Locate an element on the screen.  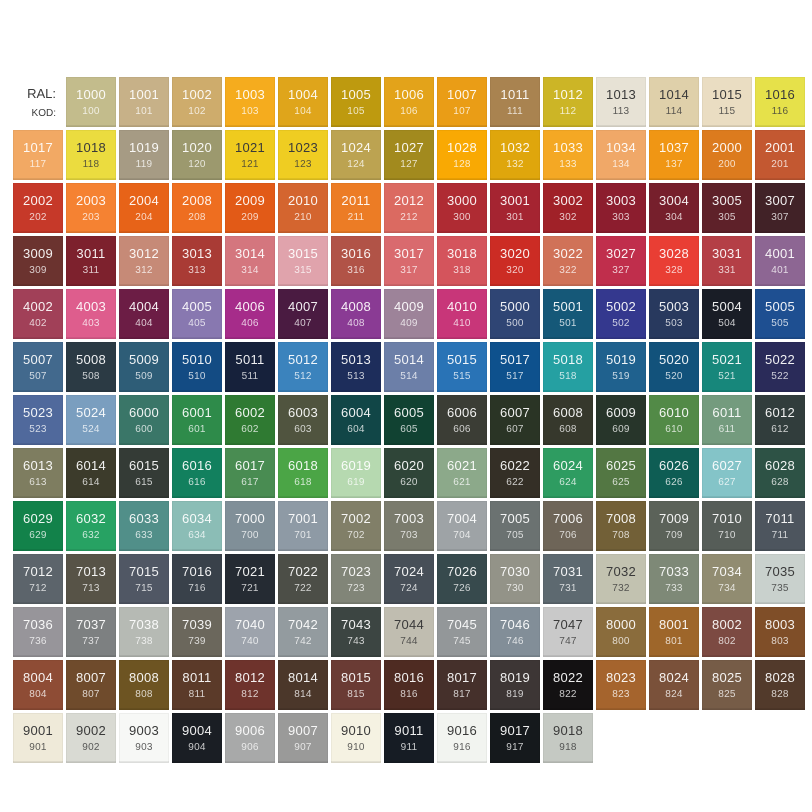
kod-number: 716 is located at coordinates (197, 588).